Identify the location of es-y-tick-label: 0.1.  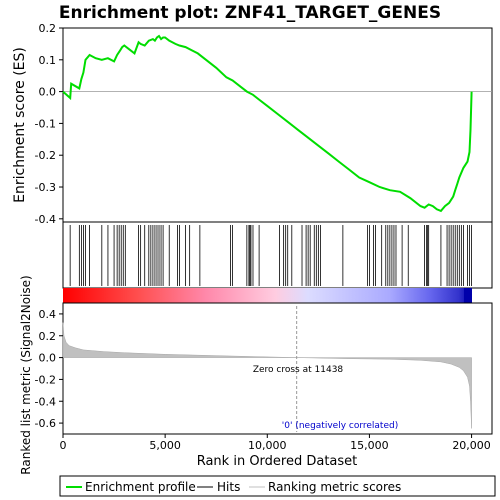
(48, 60).